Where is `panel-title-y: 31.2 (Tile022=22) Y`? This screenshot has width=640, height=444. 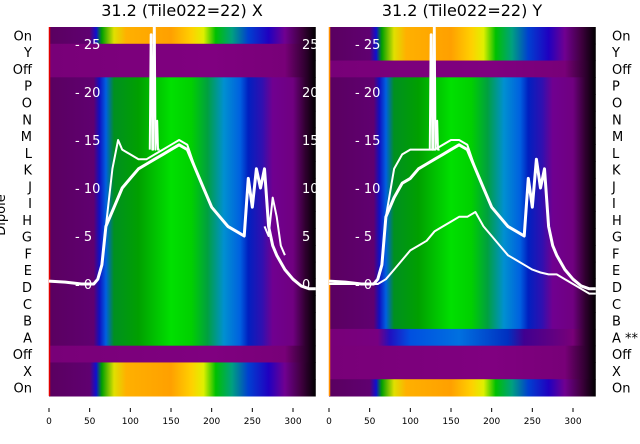
panel-title-y: 31.2 (Tile022=22) Y is located at coordinates (462, 10).